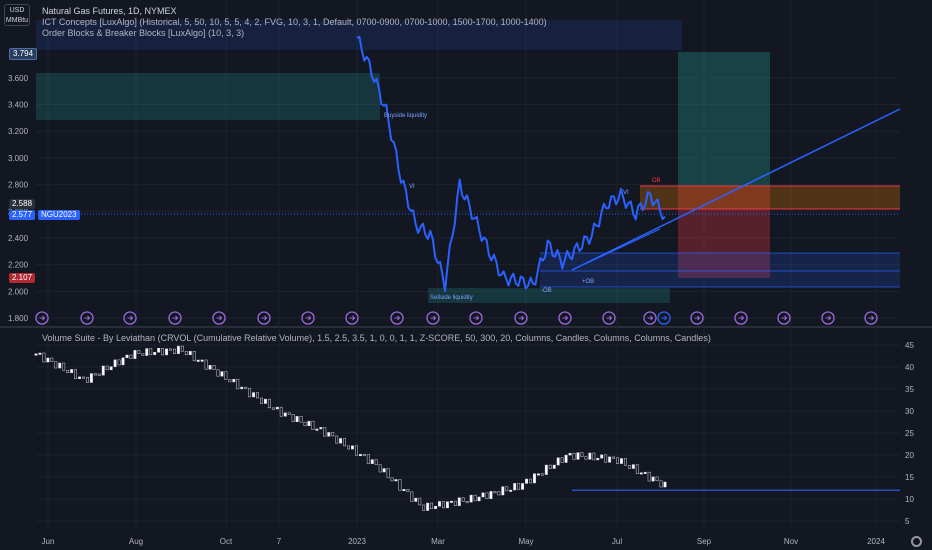 The image size is (932, 550). I want to click on gear-icon, so click(916, 541).